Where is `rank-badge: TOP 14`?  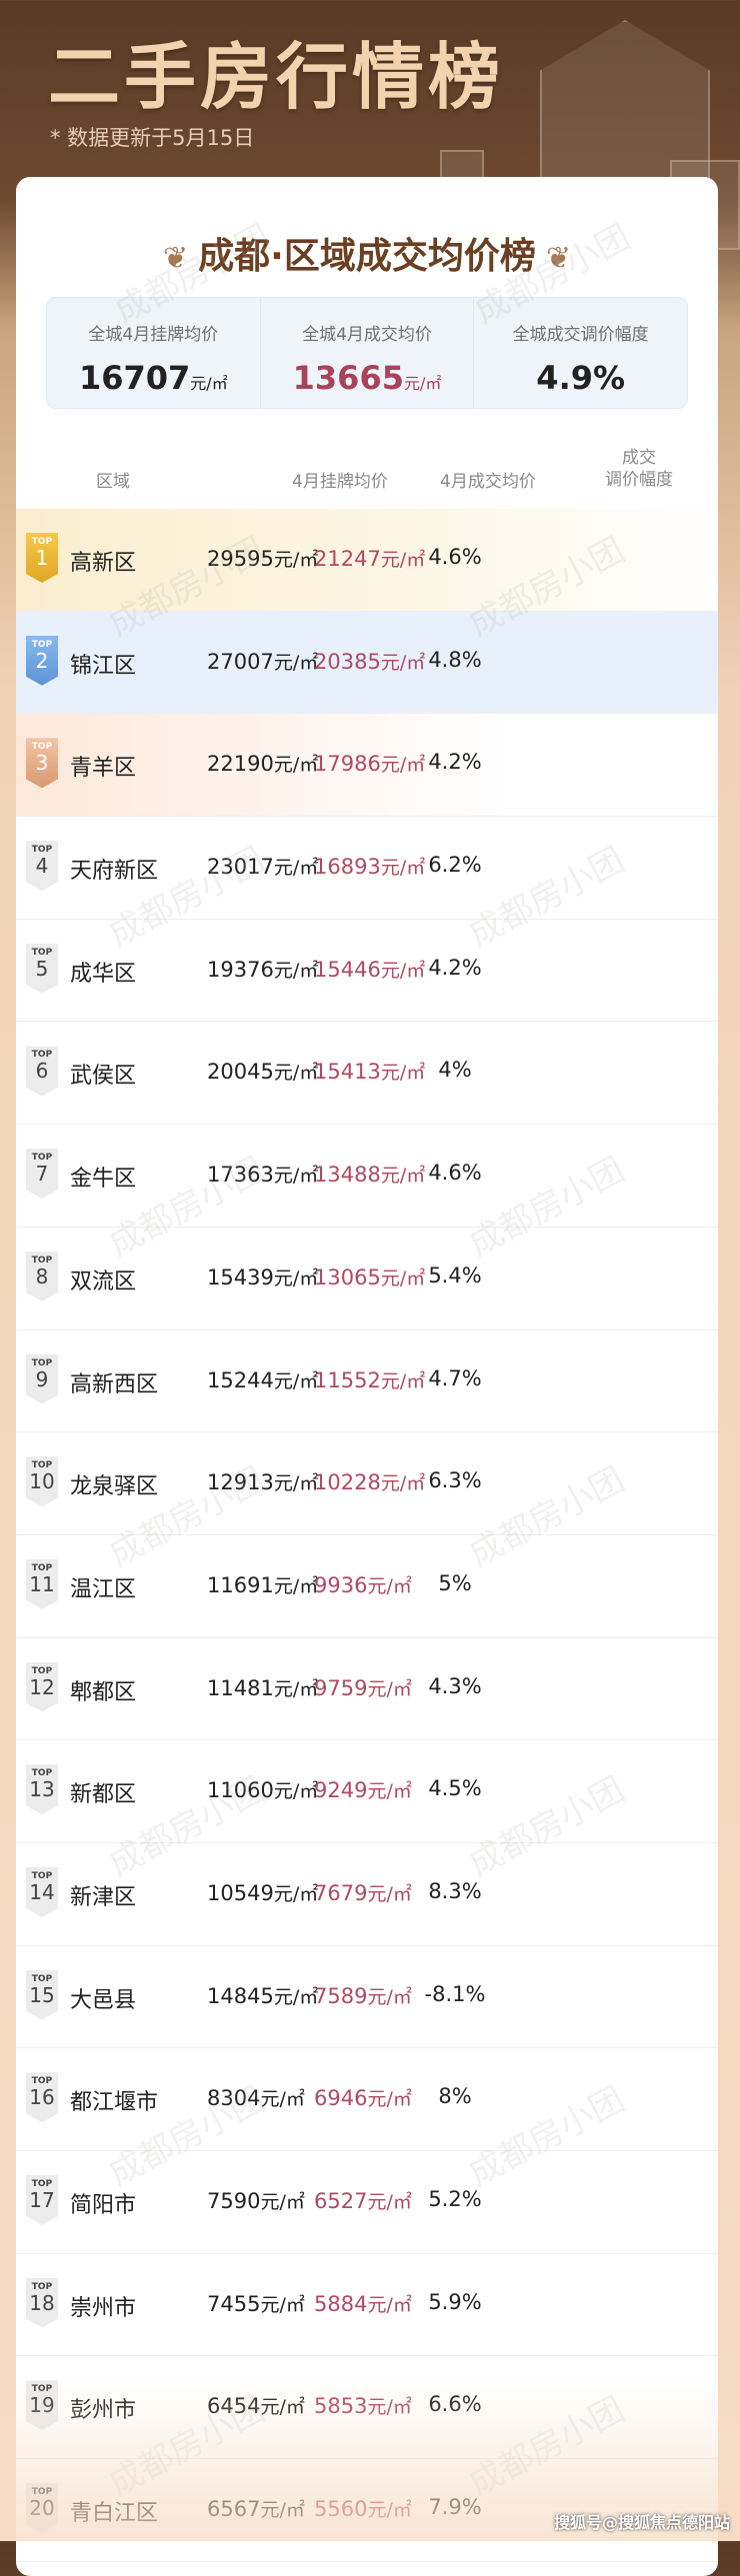 rank-badge: TOP 14 is located at coordinates (42, 1892).